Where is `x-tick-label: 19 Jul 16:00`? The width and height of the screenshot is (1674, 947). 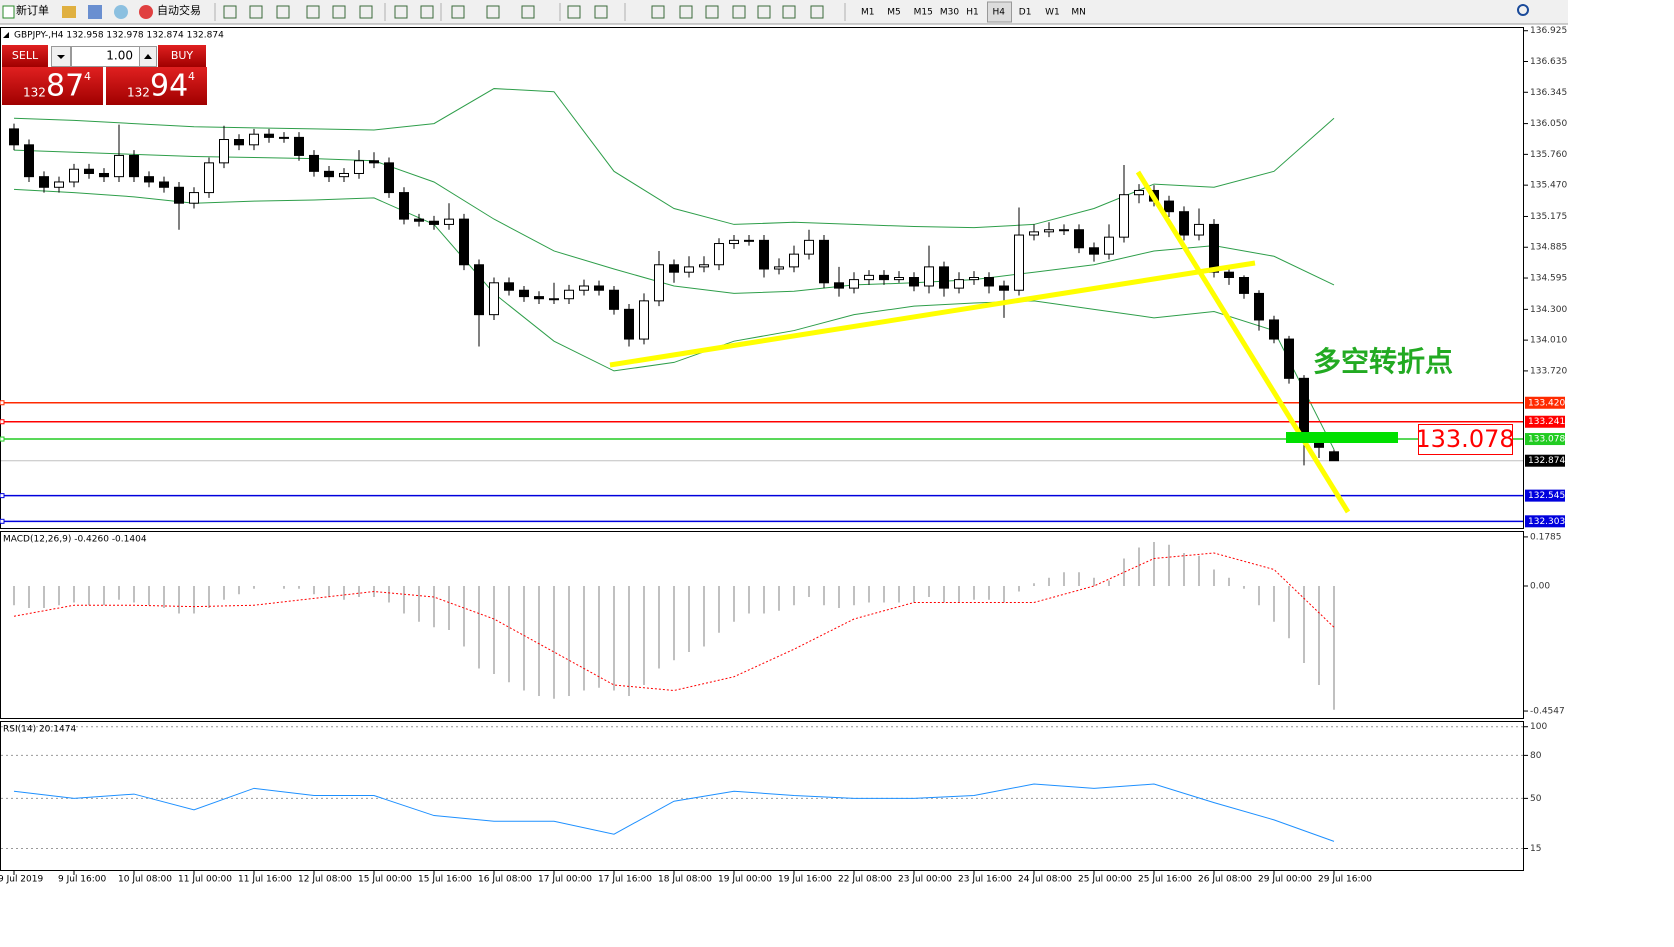
x-tick-label: 19 Jul 16:00 is located at coordinates (805, 880).